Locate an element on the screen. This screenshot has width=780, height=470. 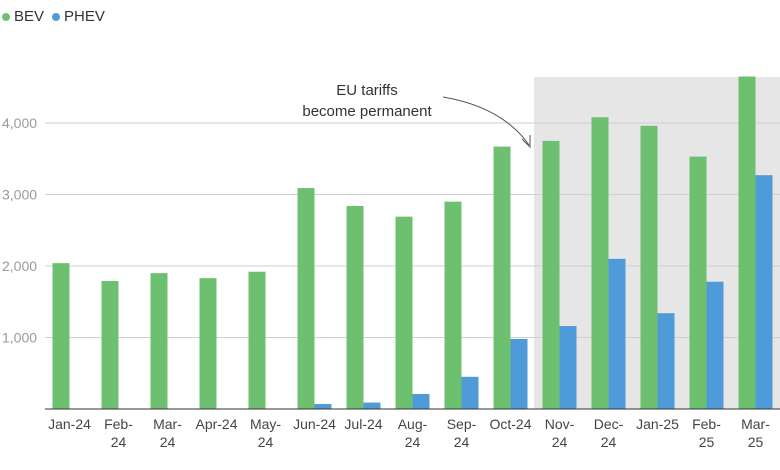
legend-item-bev: BEV is located at coordinates (23, 16).